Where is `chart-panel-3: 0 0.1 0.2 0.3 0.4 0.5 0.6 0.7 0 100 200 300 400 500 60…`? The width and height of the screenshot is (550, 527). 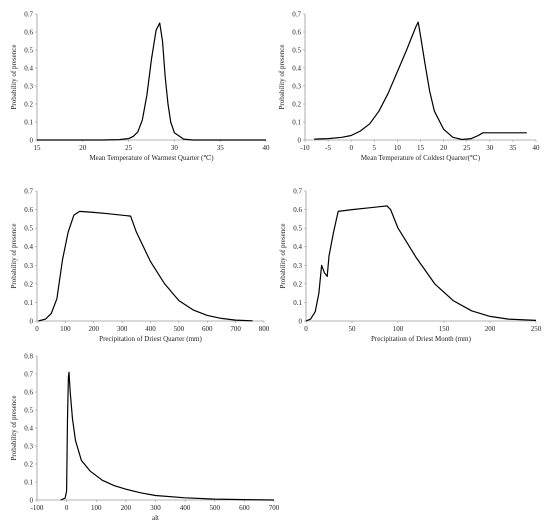
chart-panel-3: 0 0.1 0.2 0.3 0.4 0.5 0.6 0.7 0 100 200 300 400 500 60… is located at coordinates (140, 266).